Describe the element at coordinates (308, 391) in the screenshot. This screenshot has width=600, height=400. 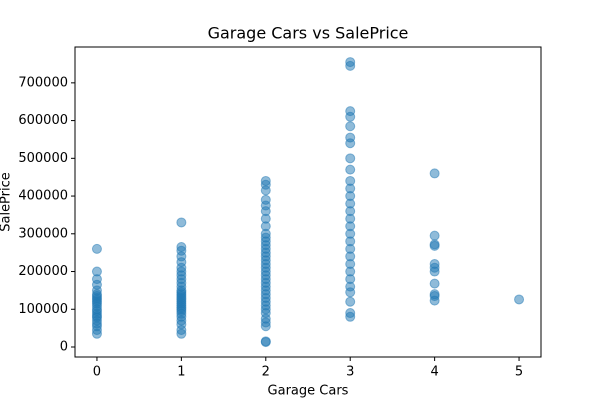
I see `x-axis-label: Garage Cars` at that location.